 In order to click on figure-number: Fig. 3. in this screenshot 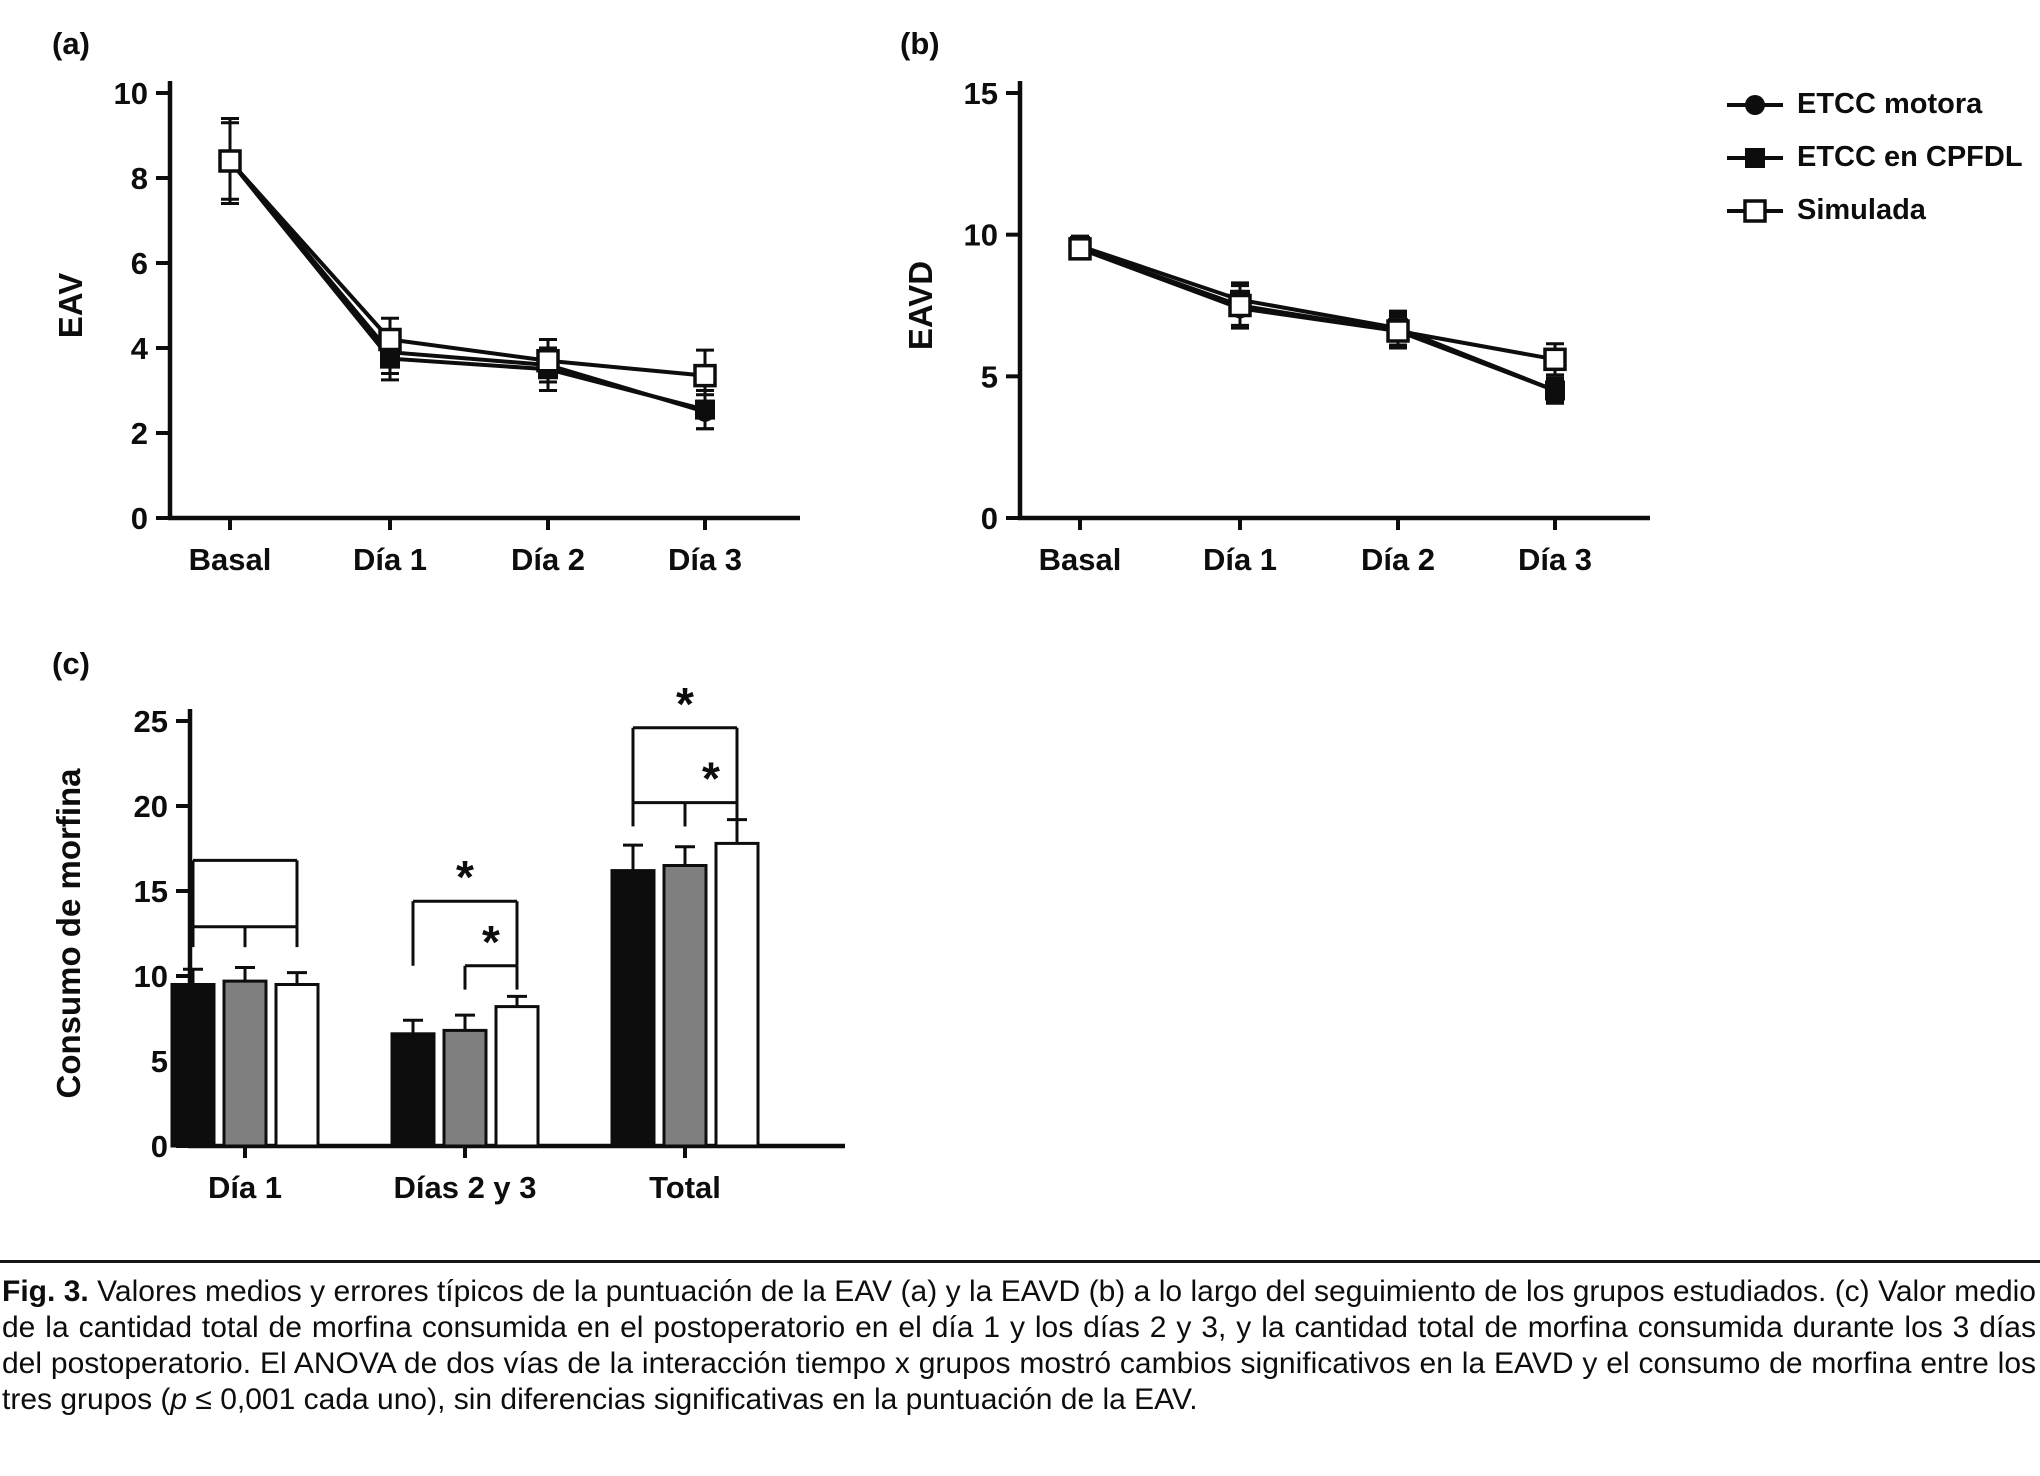, I will do `click(45, 1291)`.